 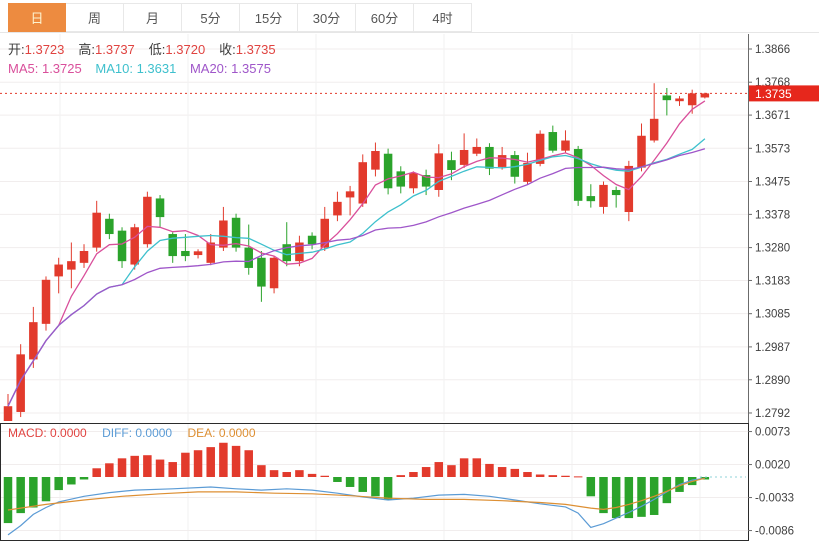 What do you see at coordinates (37, 17) in the screenshot?
I see `tab-1: 日` at bounding box center [37, 17].